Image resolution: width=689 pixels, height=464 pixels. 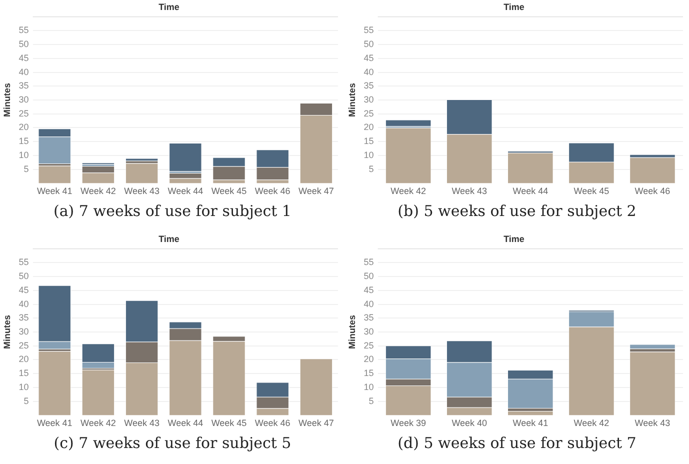 What do you see at coordinates (408, 423) in the screenshot?
I see `x-tick-label: Week 39` at bounding box center [408, 423].